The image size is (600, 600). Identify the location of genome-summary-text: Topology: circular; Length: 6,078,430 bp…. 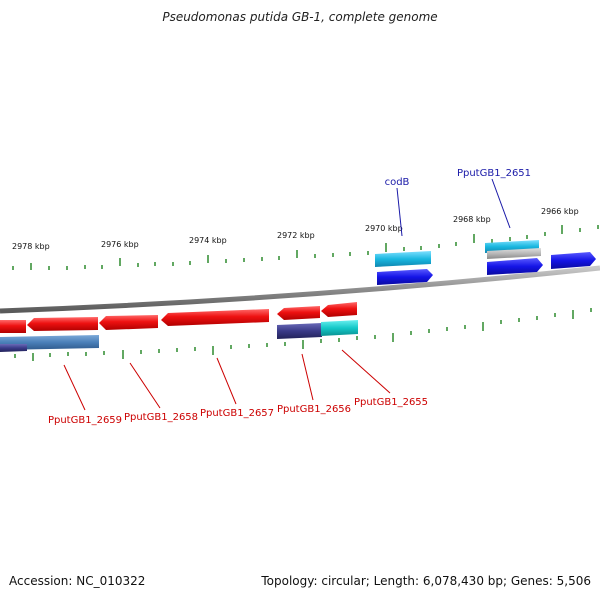
(426, 581).